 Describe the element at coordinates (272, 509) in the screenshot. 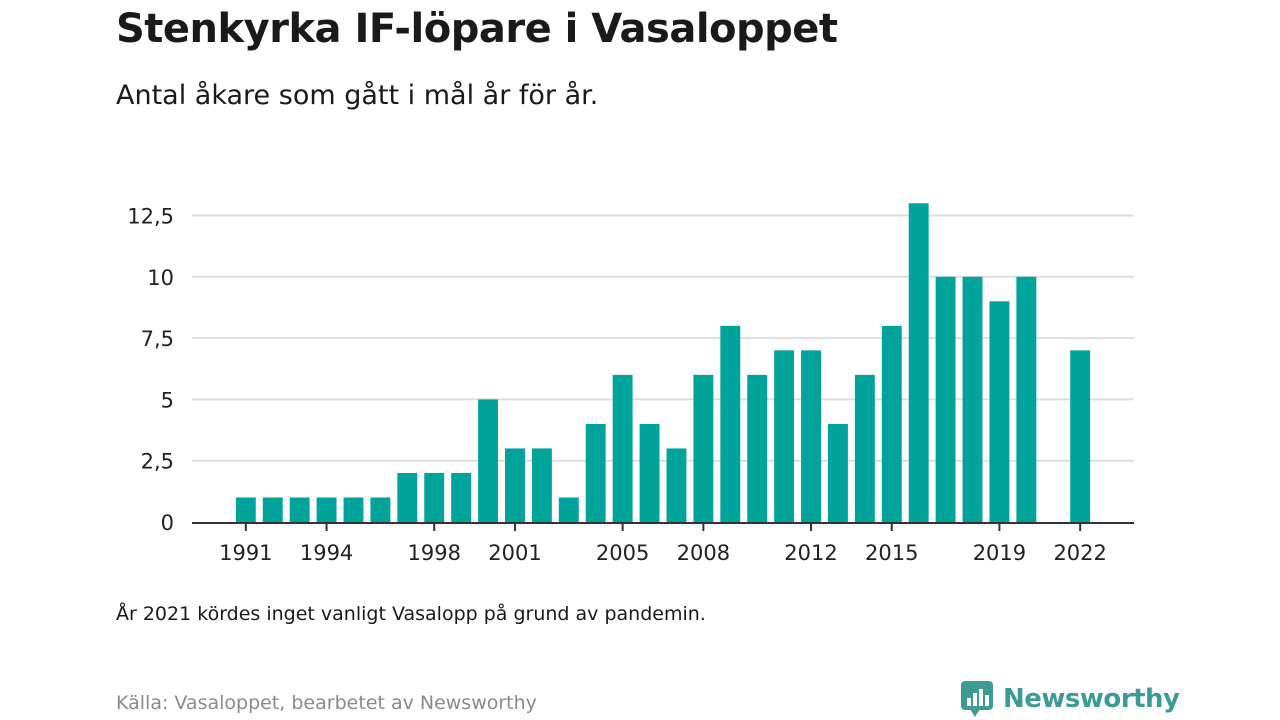

I see `bar-1992` at that location.